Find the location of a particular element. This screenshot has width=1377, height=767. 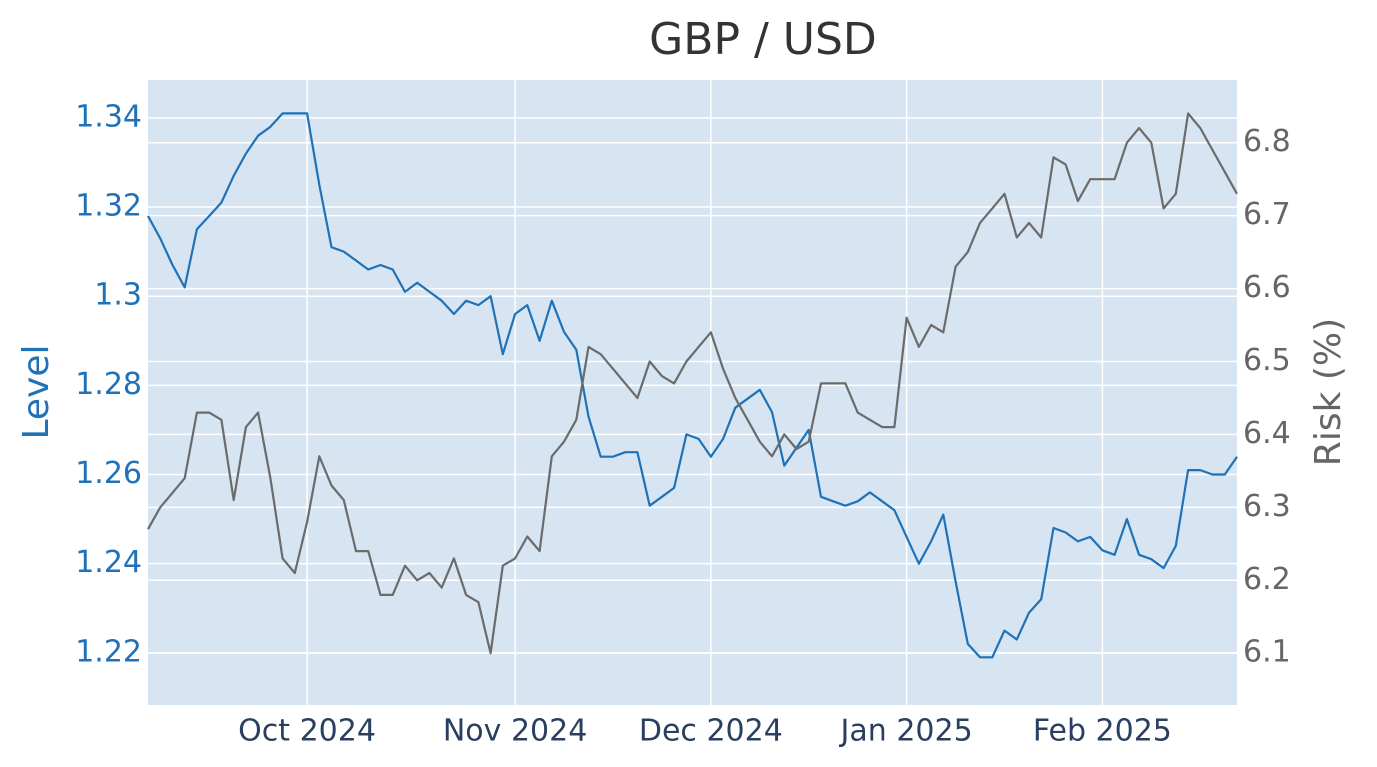

y2-tick-label: 6.5 is located at coordinates (1267, 360).